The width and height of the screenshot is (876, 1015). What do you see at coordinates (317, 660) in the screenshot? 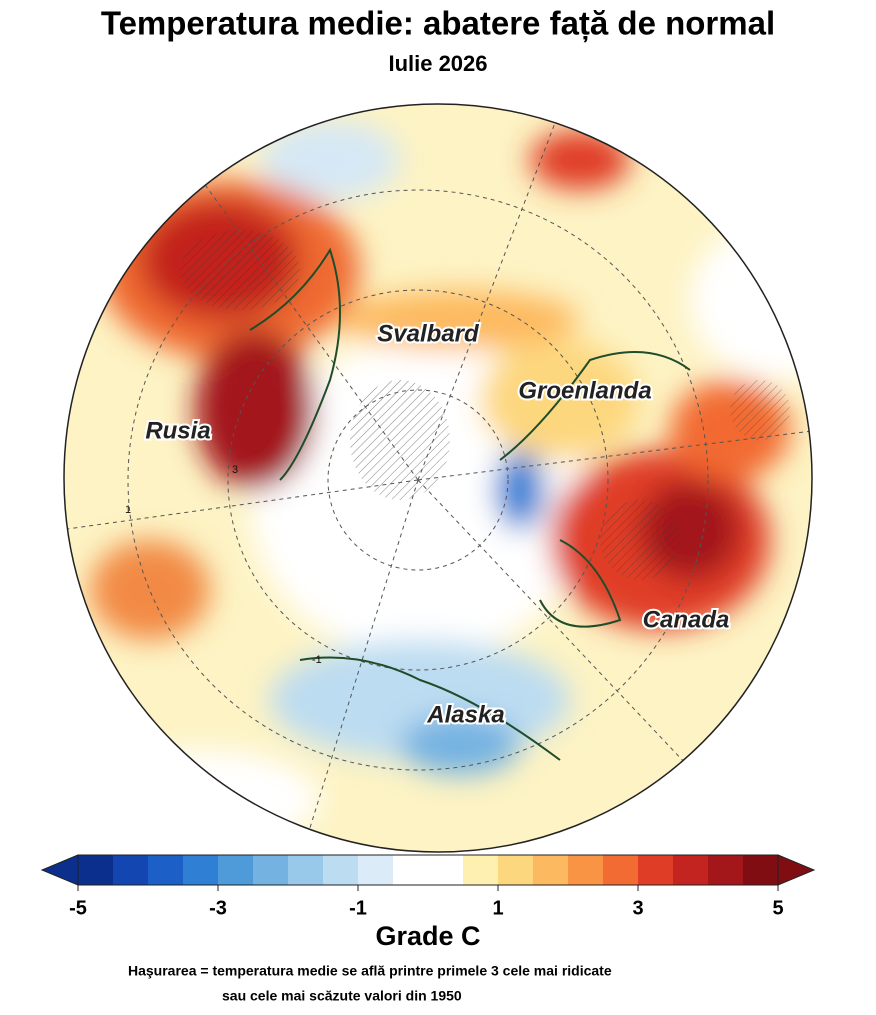
I see `contour-label: -1` at bounding box center [317, 660].